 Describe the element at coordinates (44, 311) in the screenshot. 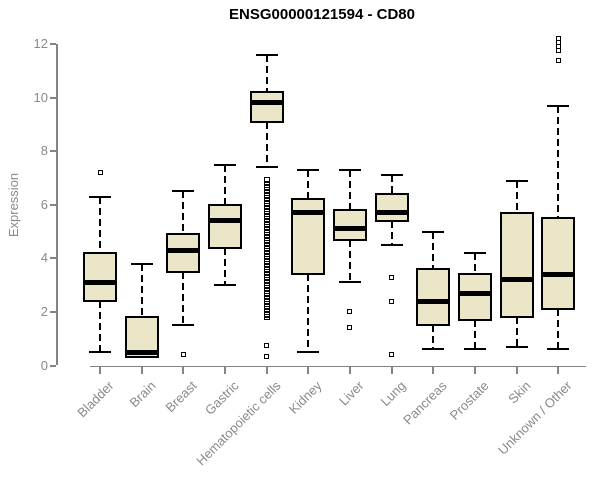

I see `y-axis-tick-label: 2` at that location.